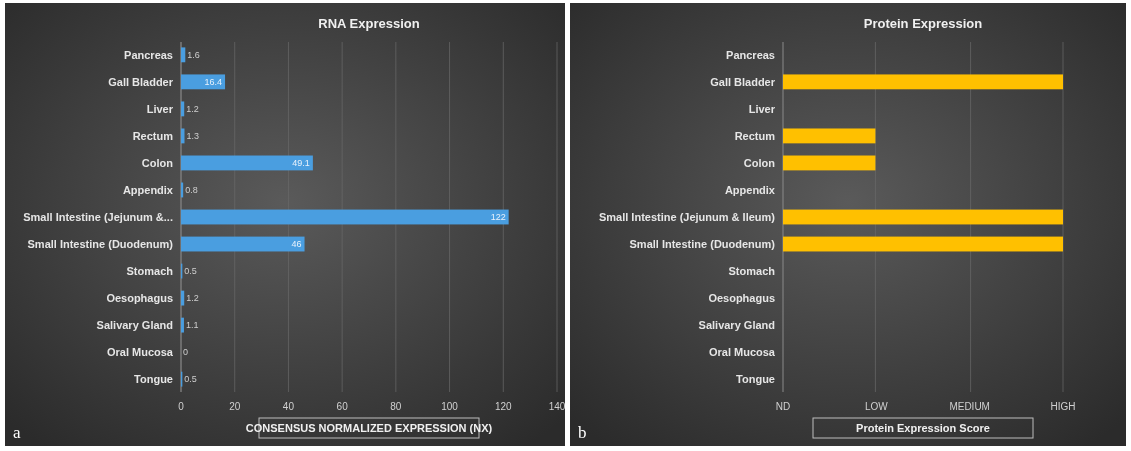  What do you see at coordinates (498, 217) in the screenshot?
I see `data-label: 122` at bounding box center [498, 217].